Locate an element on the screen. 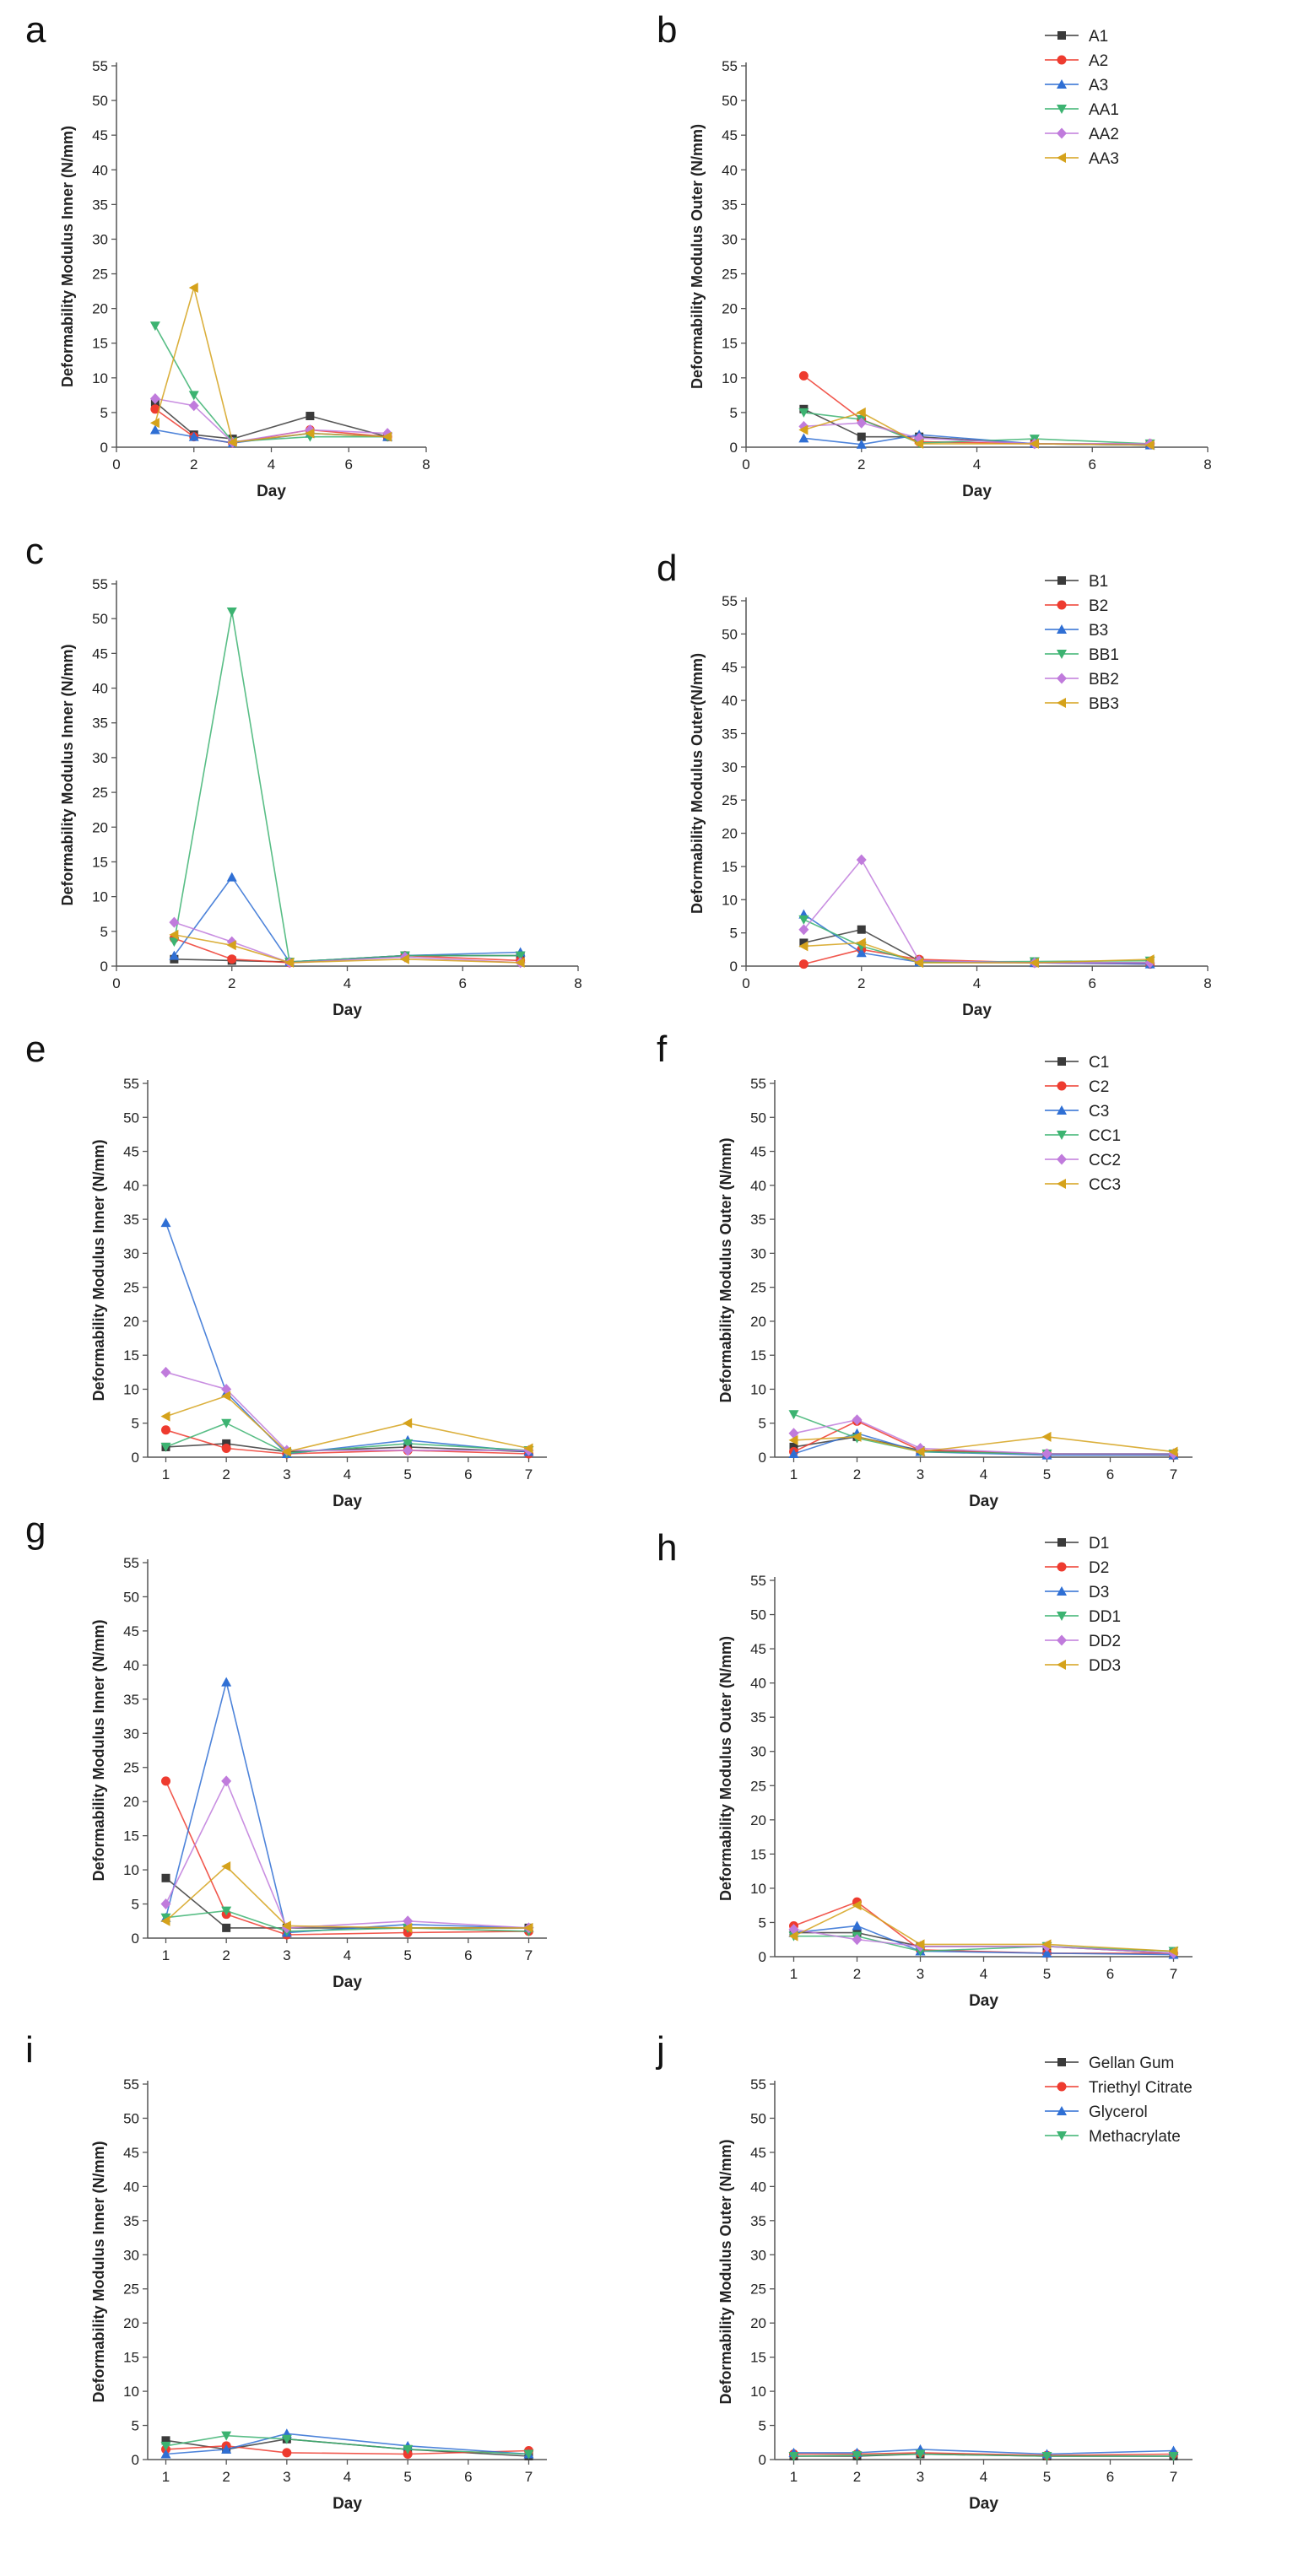 The image size is (1298, 2576). panel-label: e is located at coordinates (35, 1049).